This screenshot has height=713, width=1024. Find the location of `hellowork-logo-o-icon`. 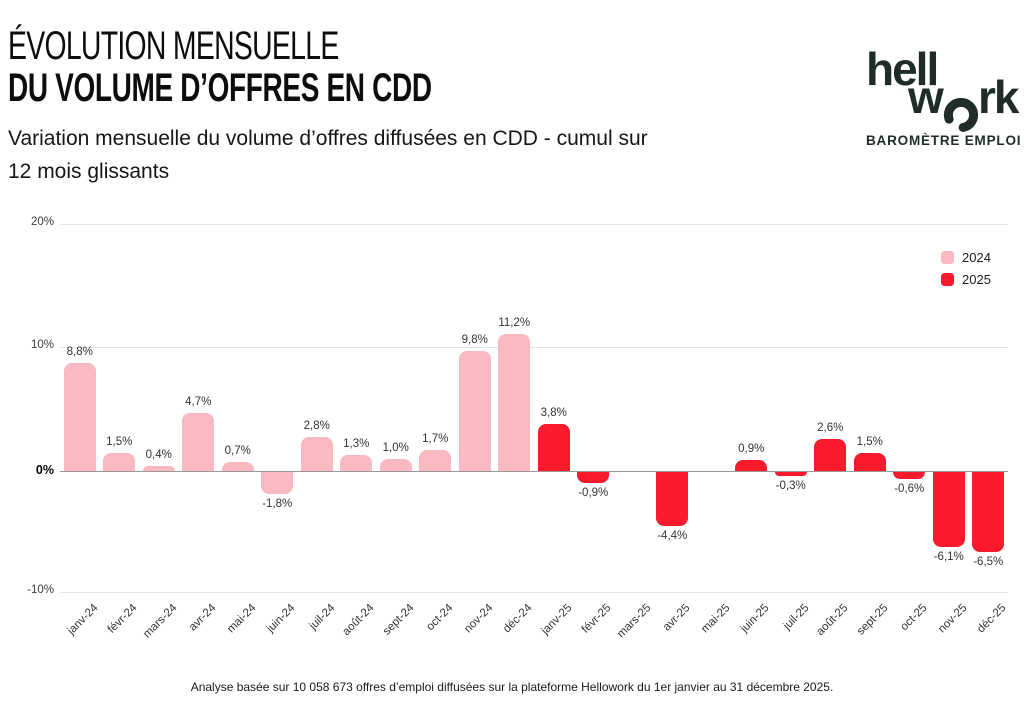

hellowork-logo-o-icon is located at coordinates (961, 115).